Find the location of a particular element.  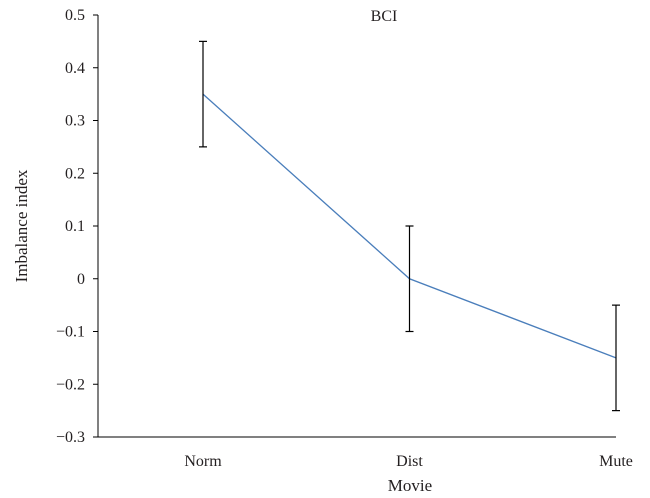

y-tick-label: −0.1 is located at coordinates (70, 332).